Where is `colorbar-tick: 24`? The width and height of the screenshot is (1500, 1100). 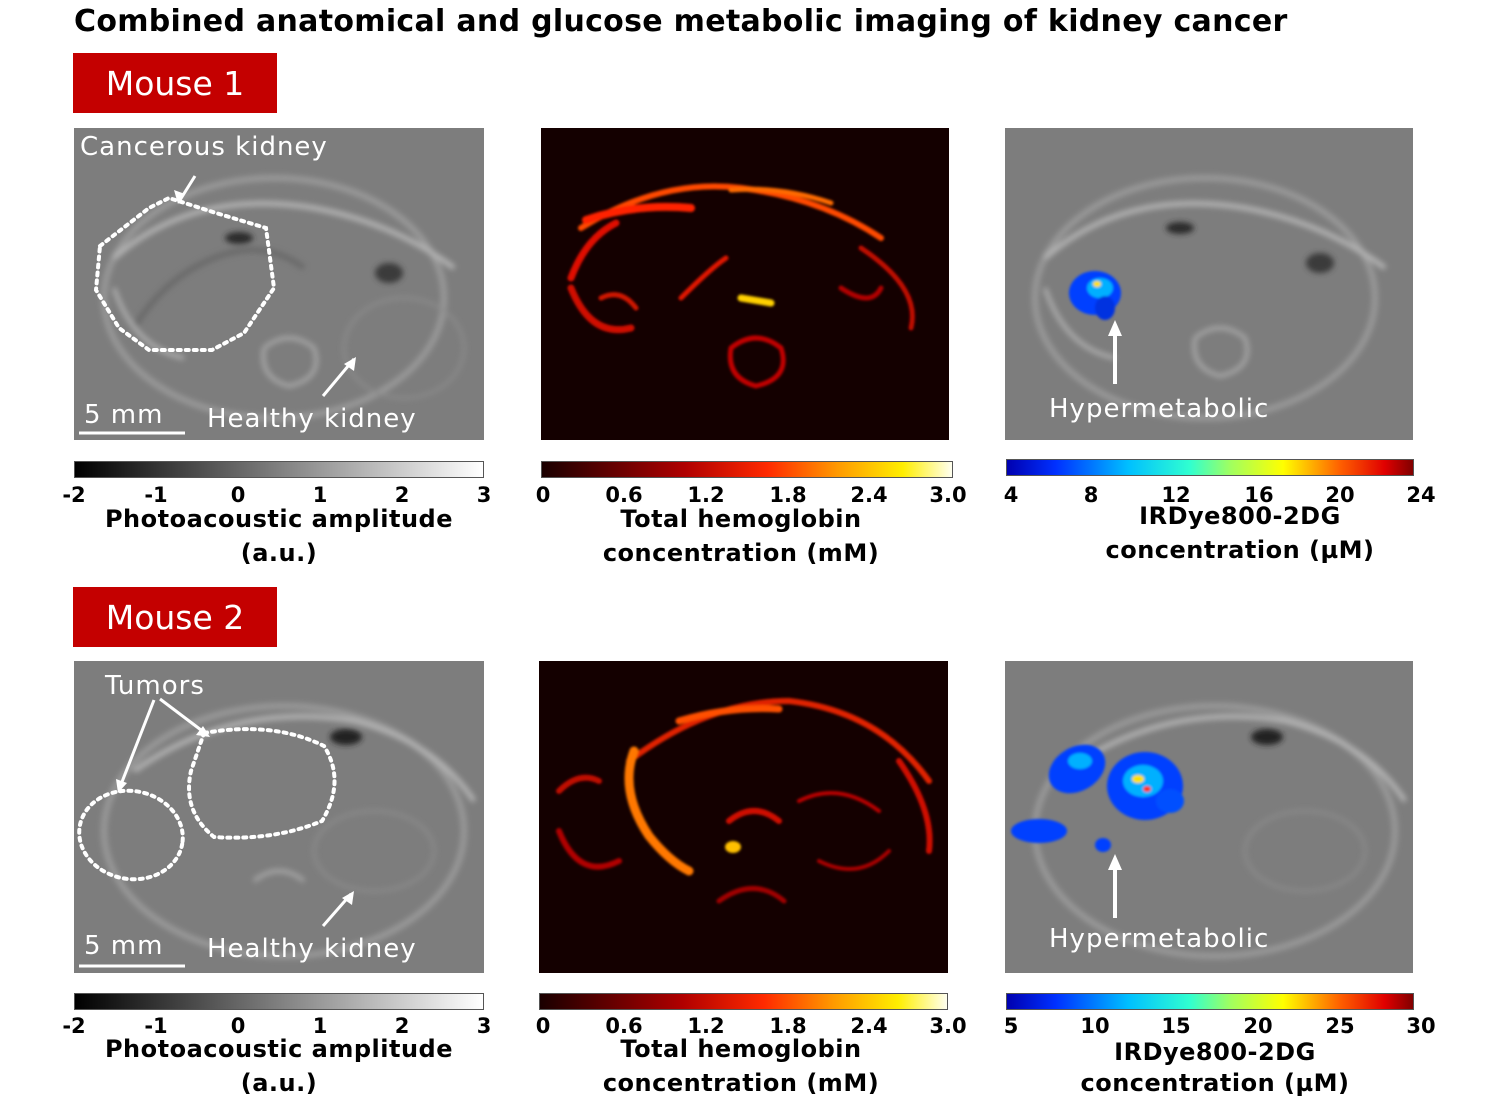
colorbar-tick: 24 is located at coordinates (1421, 495).